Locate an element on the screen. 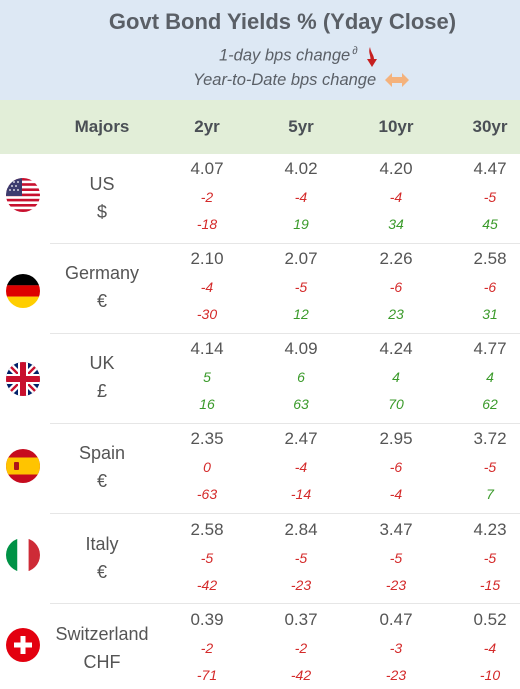  yield-value: 0.52 is located at coordinates (490, 619).